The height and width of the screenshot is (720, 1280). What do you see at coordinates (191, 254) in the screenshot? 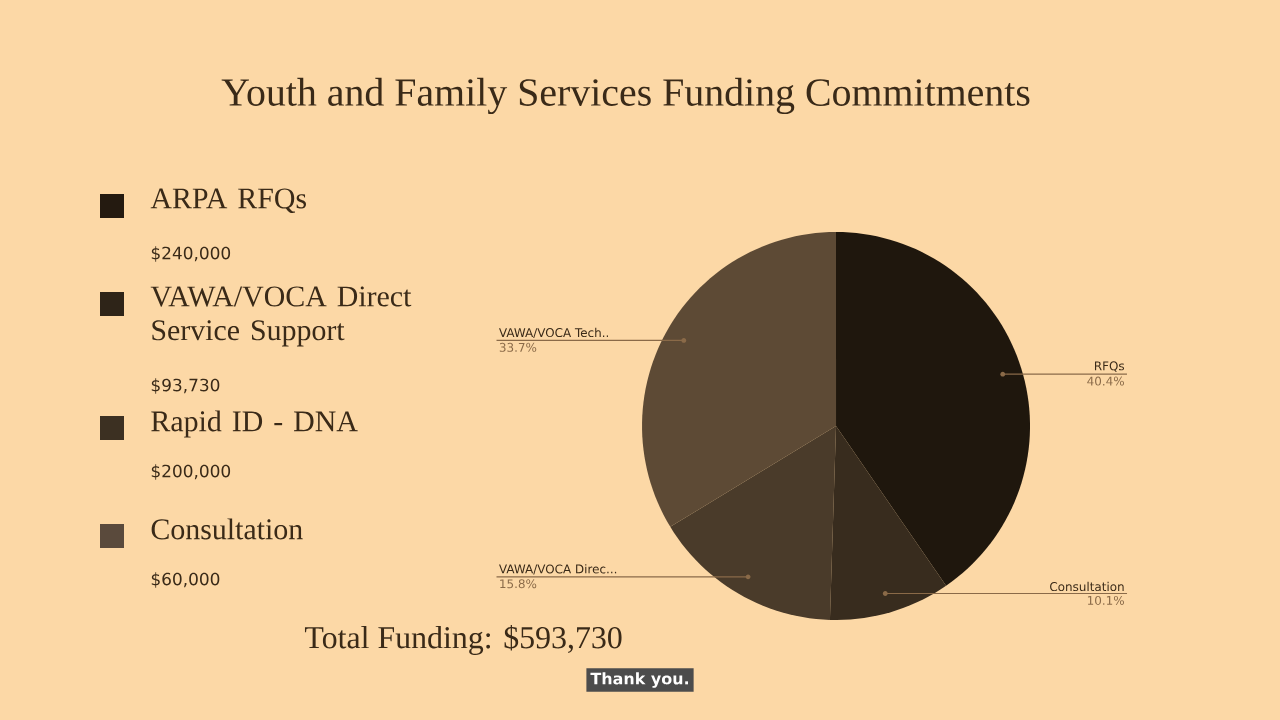
I see `text: $240,000` at bounding box center [191, 254].